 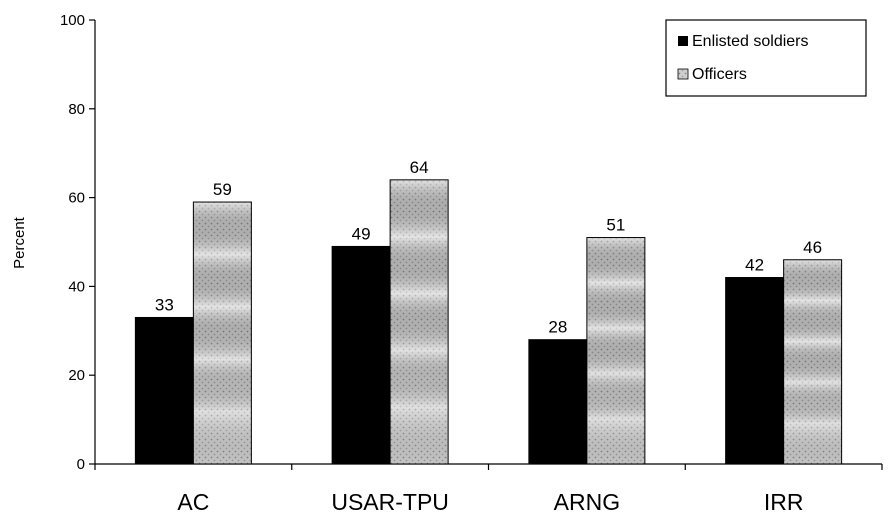 I want to click on y-tick-label: 100, so click(x=72, y=20).